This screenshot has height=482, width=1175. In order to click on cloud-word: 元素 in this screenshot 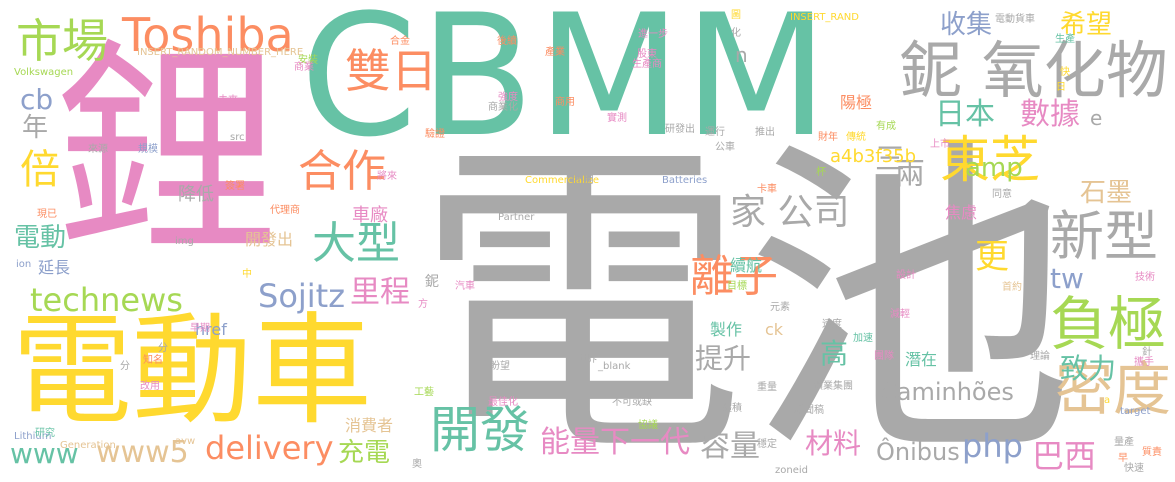, I will do `click(780, 307)`.